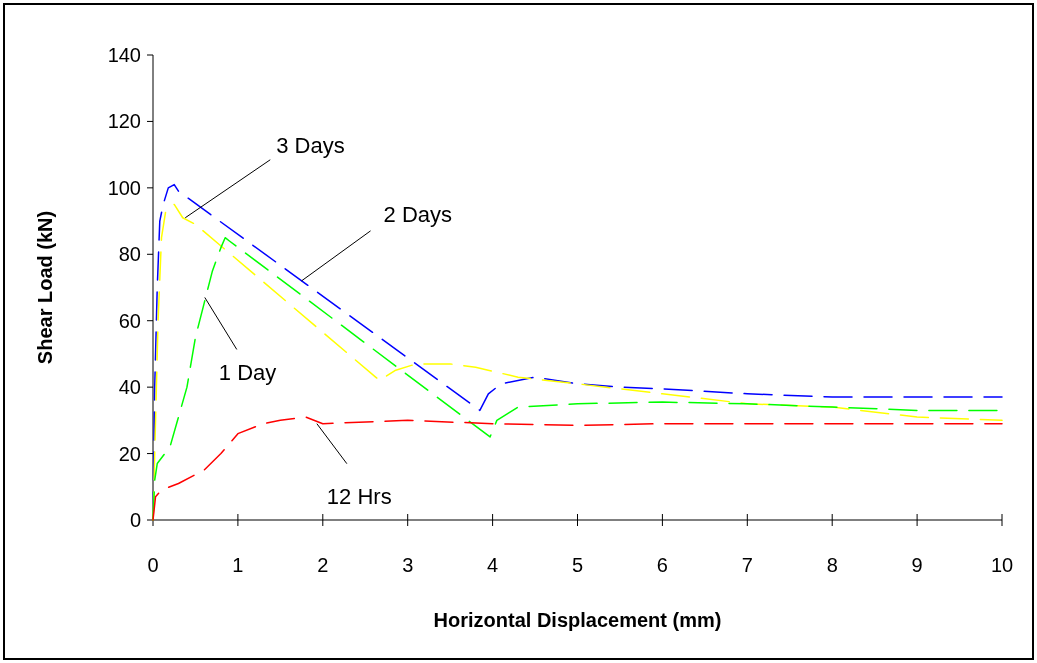 The height and width of the screenshot is (663, 1037). What do you see at coordinates (359, 496) in the screenshot?
I see `annotation: 12 Hrs` at bounding box center [359, 496].